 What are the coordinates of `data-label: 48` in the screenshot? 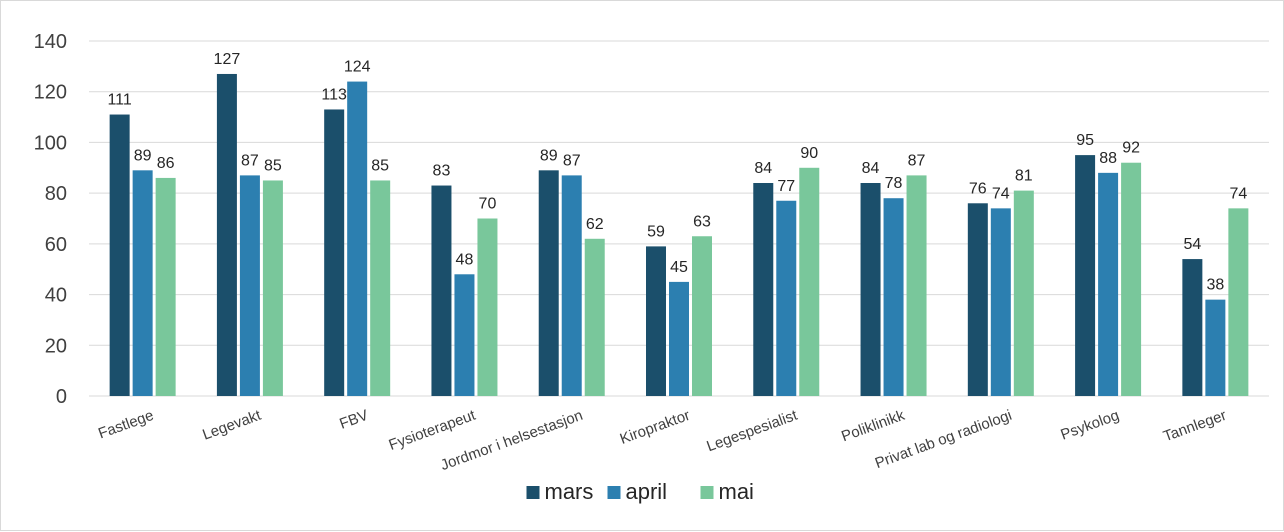 It's located at (465, 259).